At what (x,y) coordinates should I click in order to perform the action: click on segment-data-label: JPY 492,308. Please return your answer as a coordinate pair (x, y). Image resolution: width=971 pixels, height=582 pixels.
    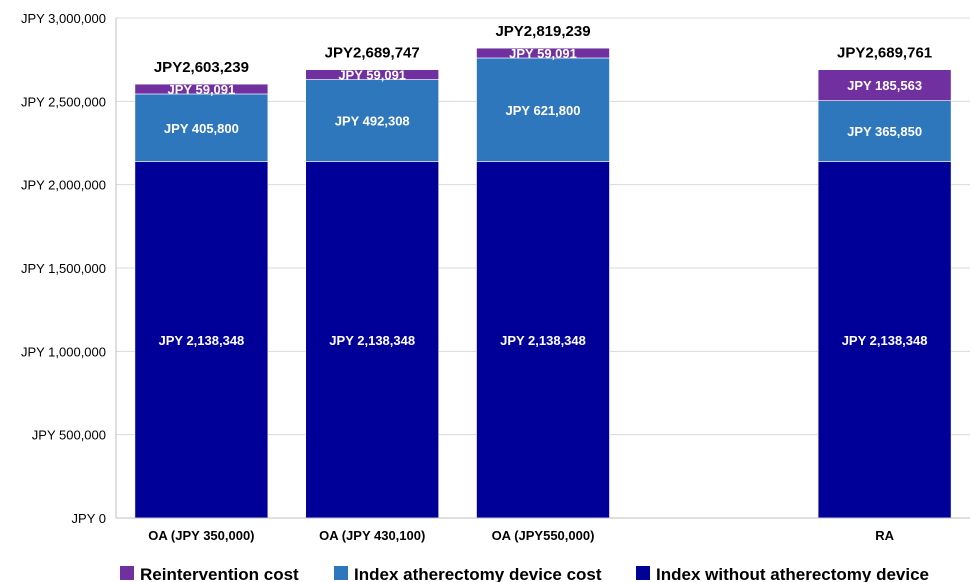
    Looking at the image, I should click on (372, 121).